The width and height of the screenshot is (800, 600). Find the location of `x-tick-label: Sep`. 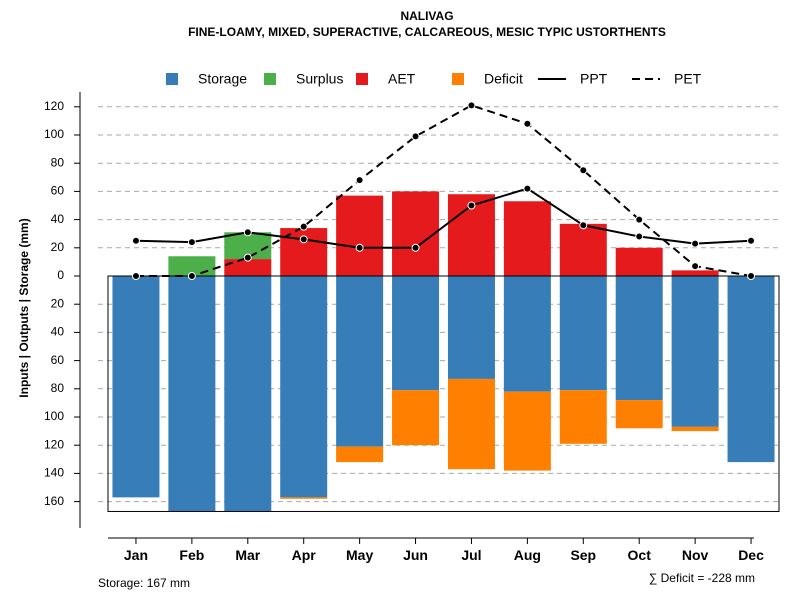

x-tick-label: Sep is located at coordinates (583, 555).